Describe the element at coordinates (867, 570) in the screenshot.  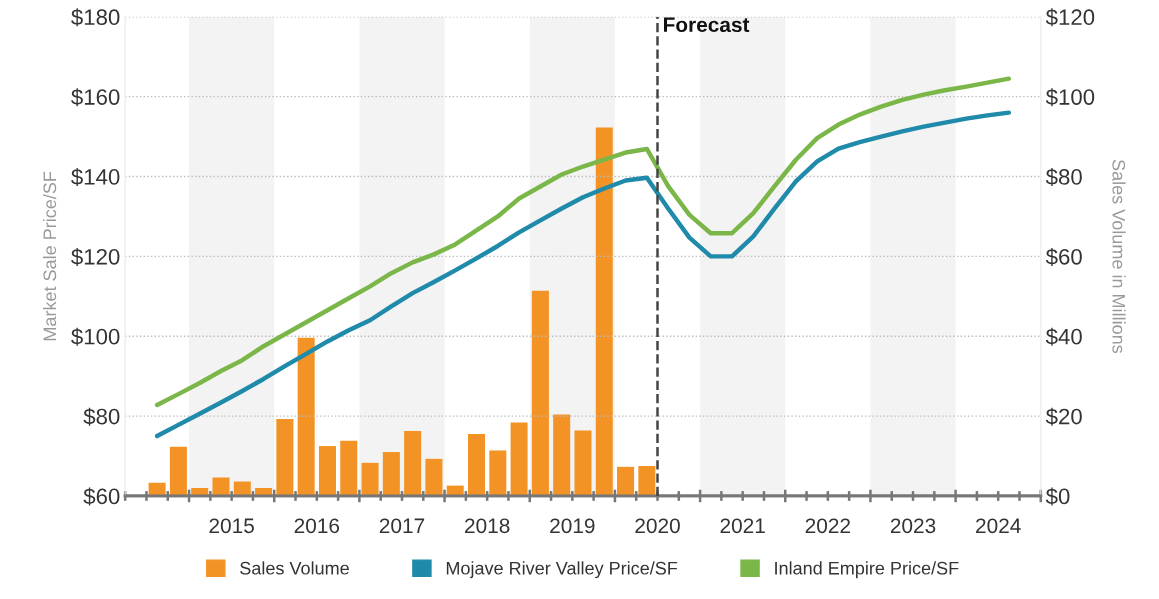
I see `legend-label: Inland Empire Price/SF` at that location.